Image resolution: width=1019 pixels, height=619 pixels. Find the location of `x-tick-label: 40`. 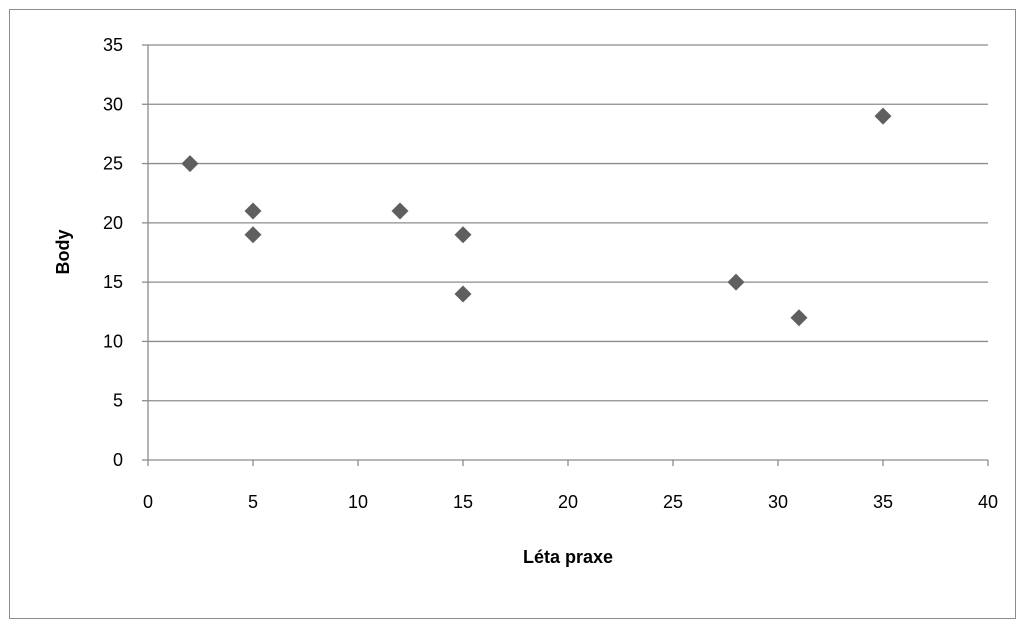

x-tick-label: 40 is located at coordinates (988, 502).